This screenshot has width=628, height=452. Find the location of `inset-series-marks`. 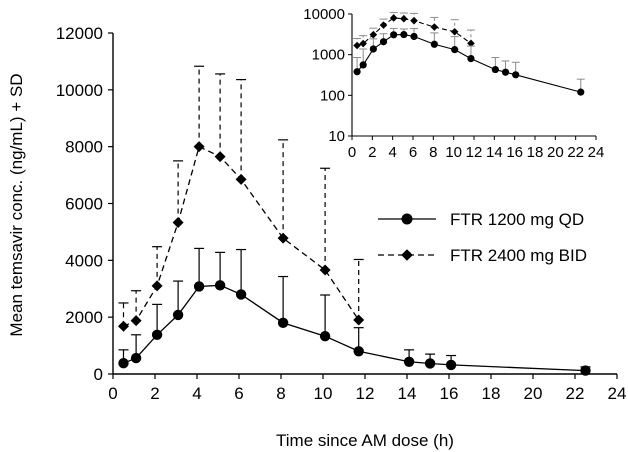

inset-series-marks is located at coordinates (469, 54).